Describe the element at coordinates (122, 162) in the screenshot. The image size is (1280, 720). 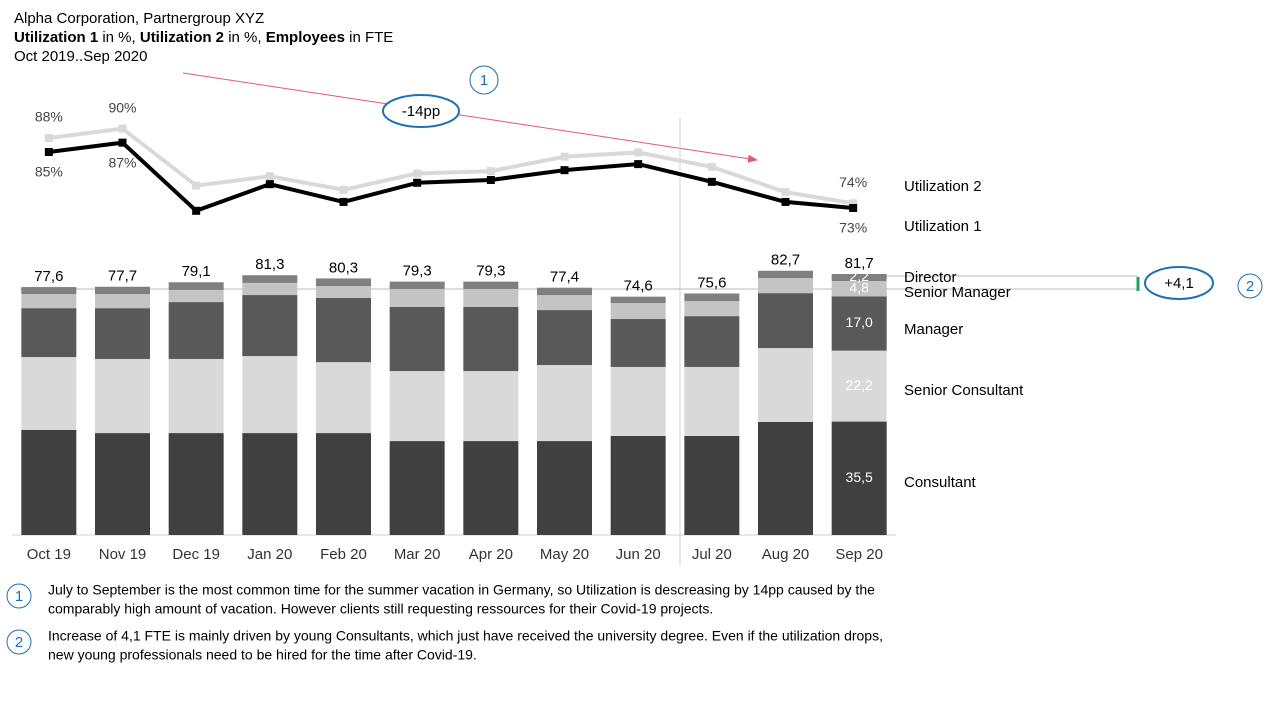
I see `line-value-label: 87%` at that location.